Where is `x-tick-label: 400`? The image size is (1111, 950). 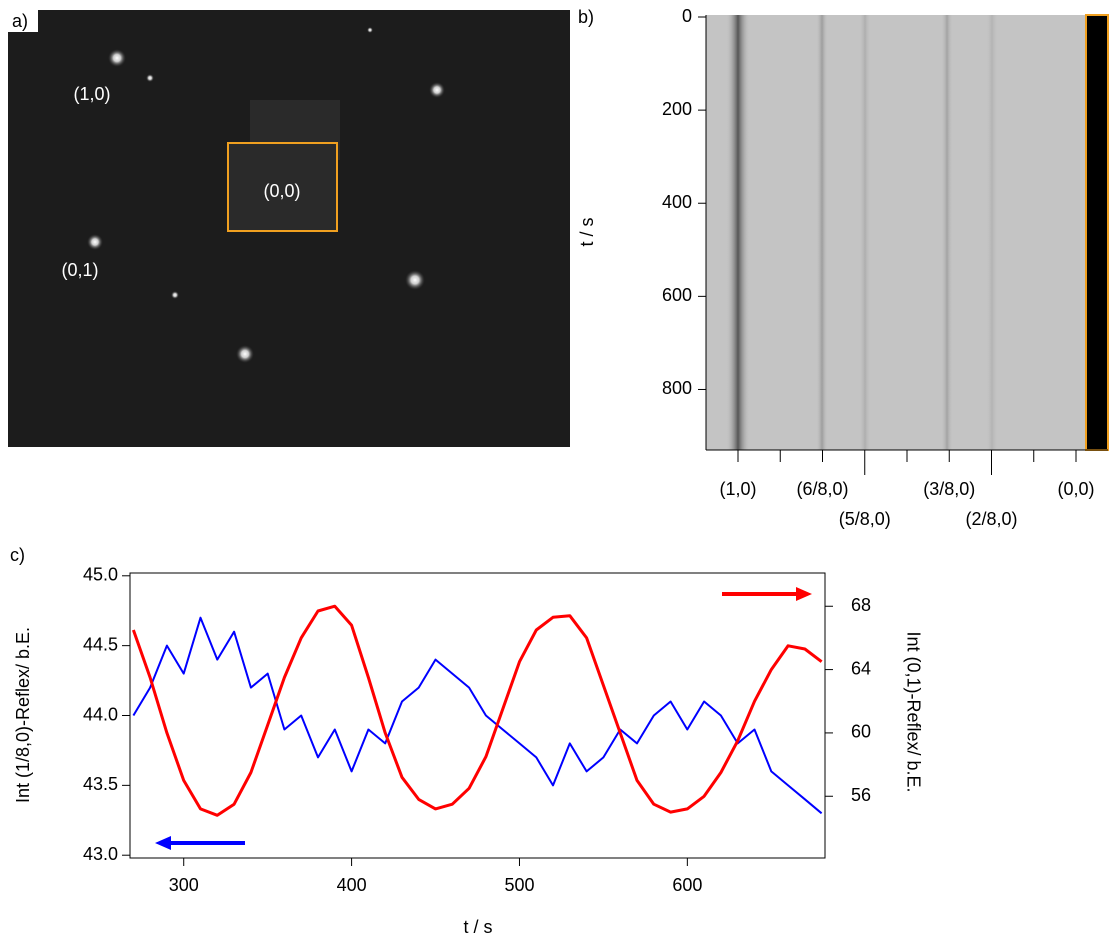
x-tick-label: 400 is located at coordinates (352, 885).